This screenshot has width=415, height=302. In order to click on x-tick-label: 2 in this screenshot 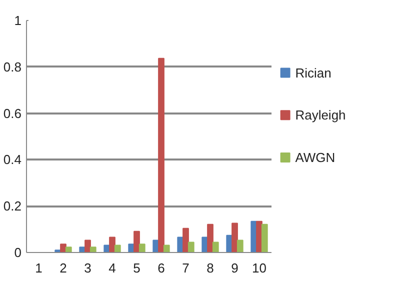, I will do `click(63, 268)`.